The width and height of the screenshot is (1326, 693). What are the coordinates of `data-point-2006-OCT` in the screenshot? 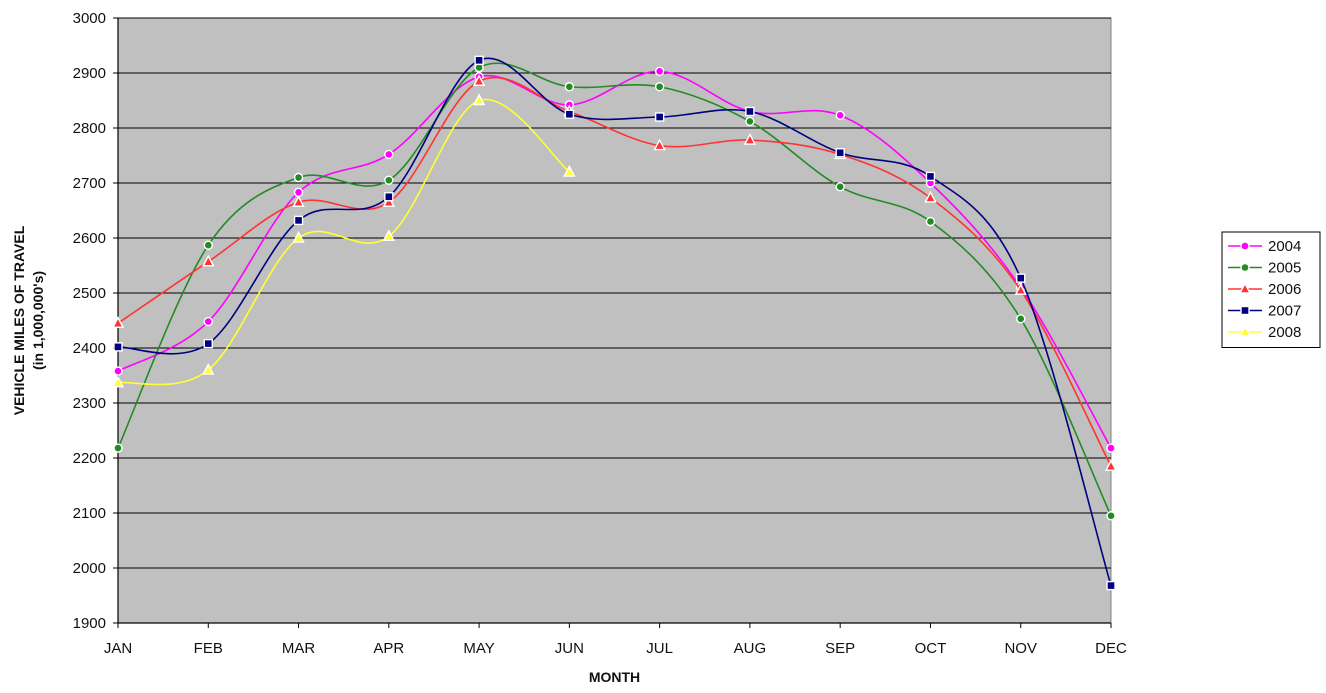 It's located at (930, 196).